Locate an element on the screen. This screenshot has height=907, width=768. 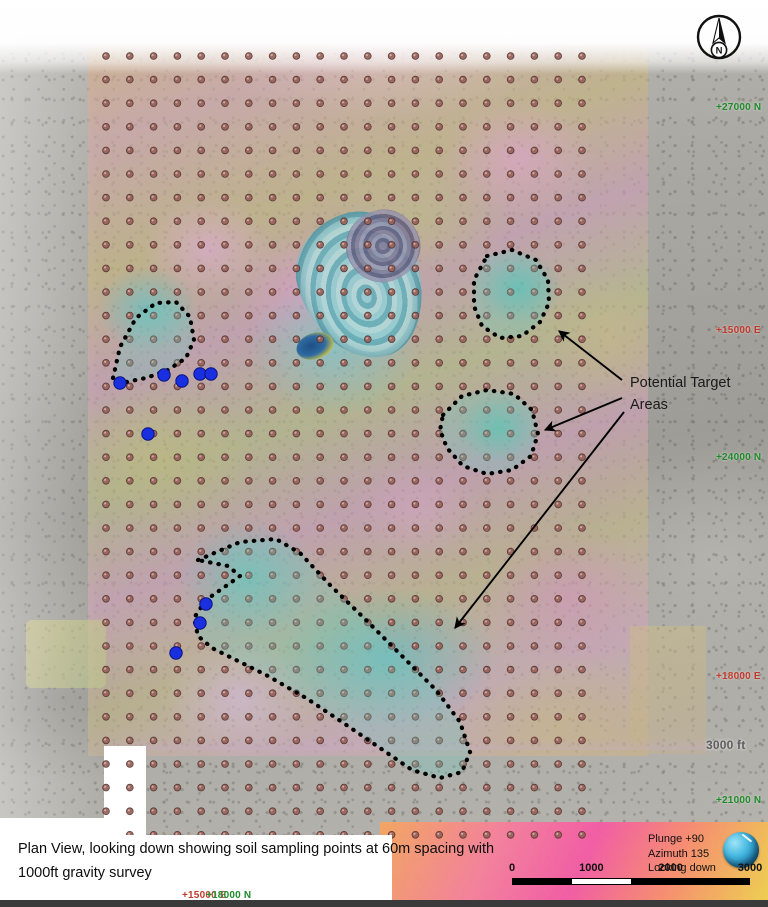
scale-bar-tick-0: 0 is located at coordinates (512, 868).